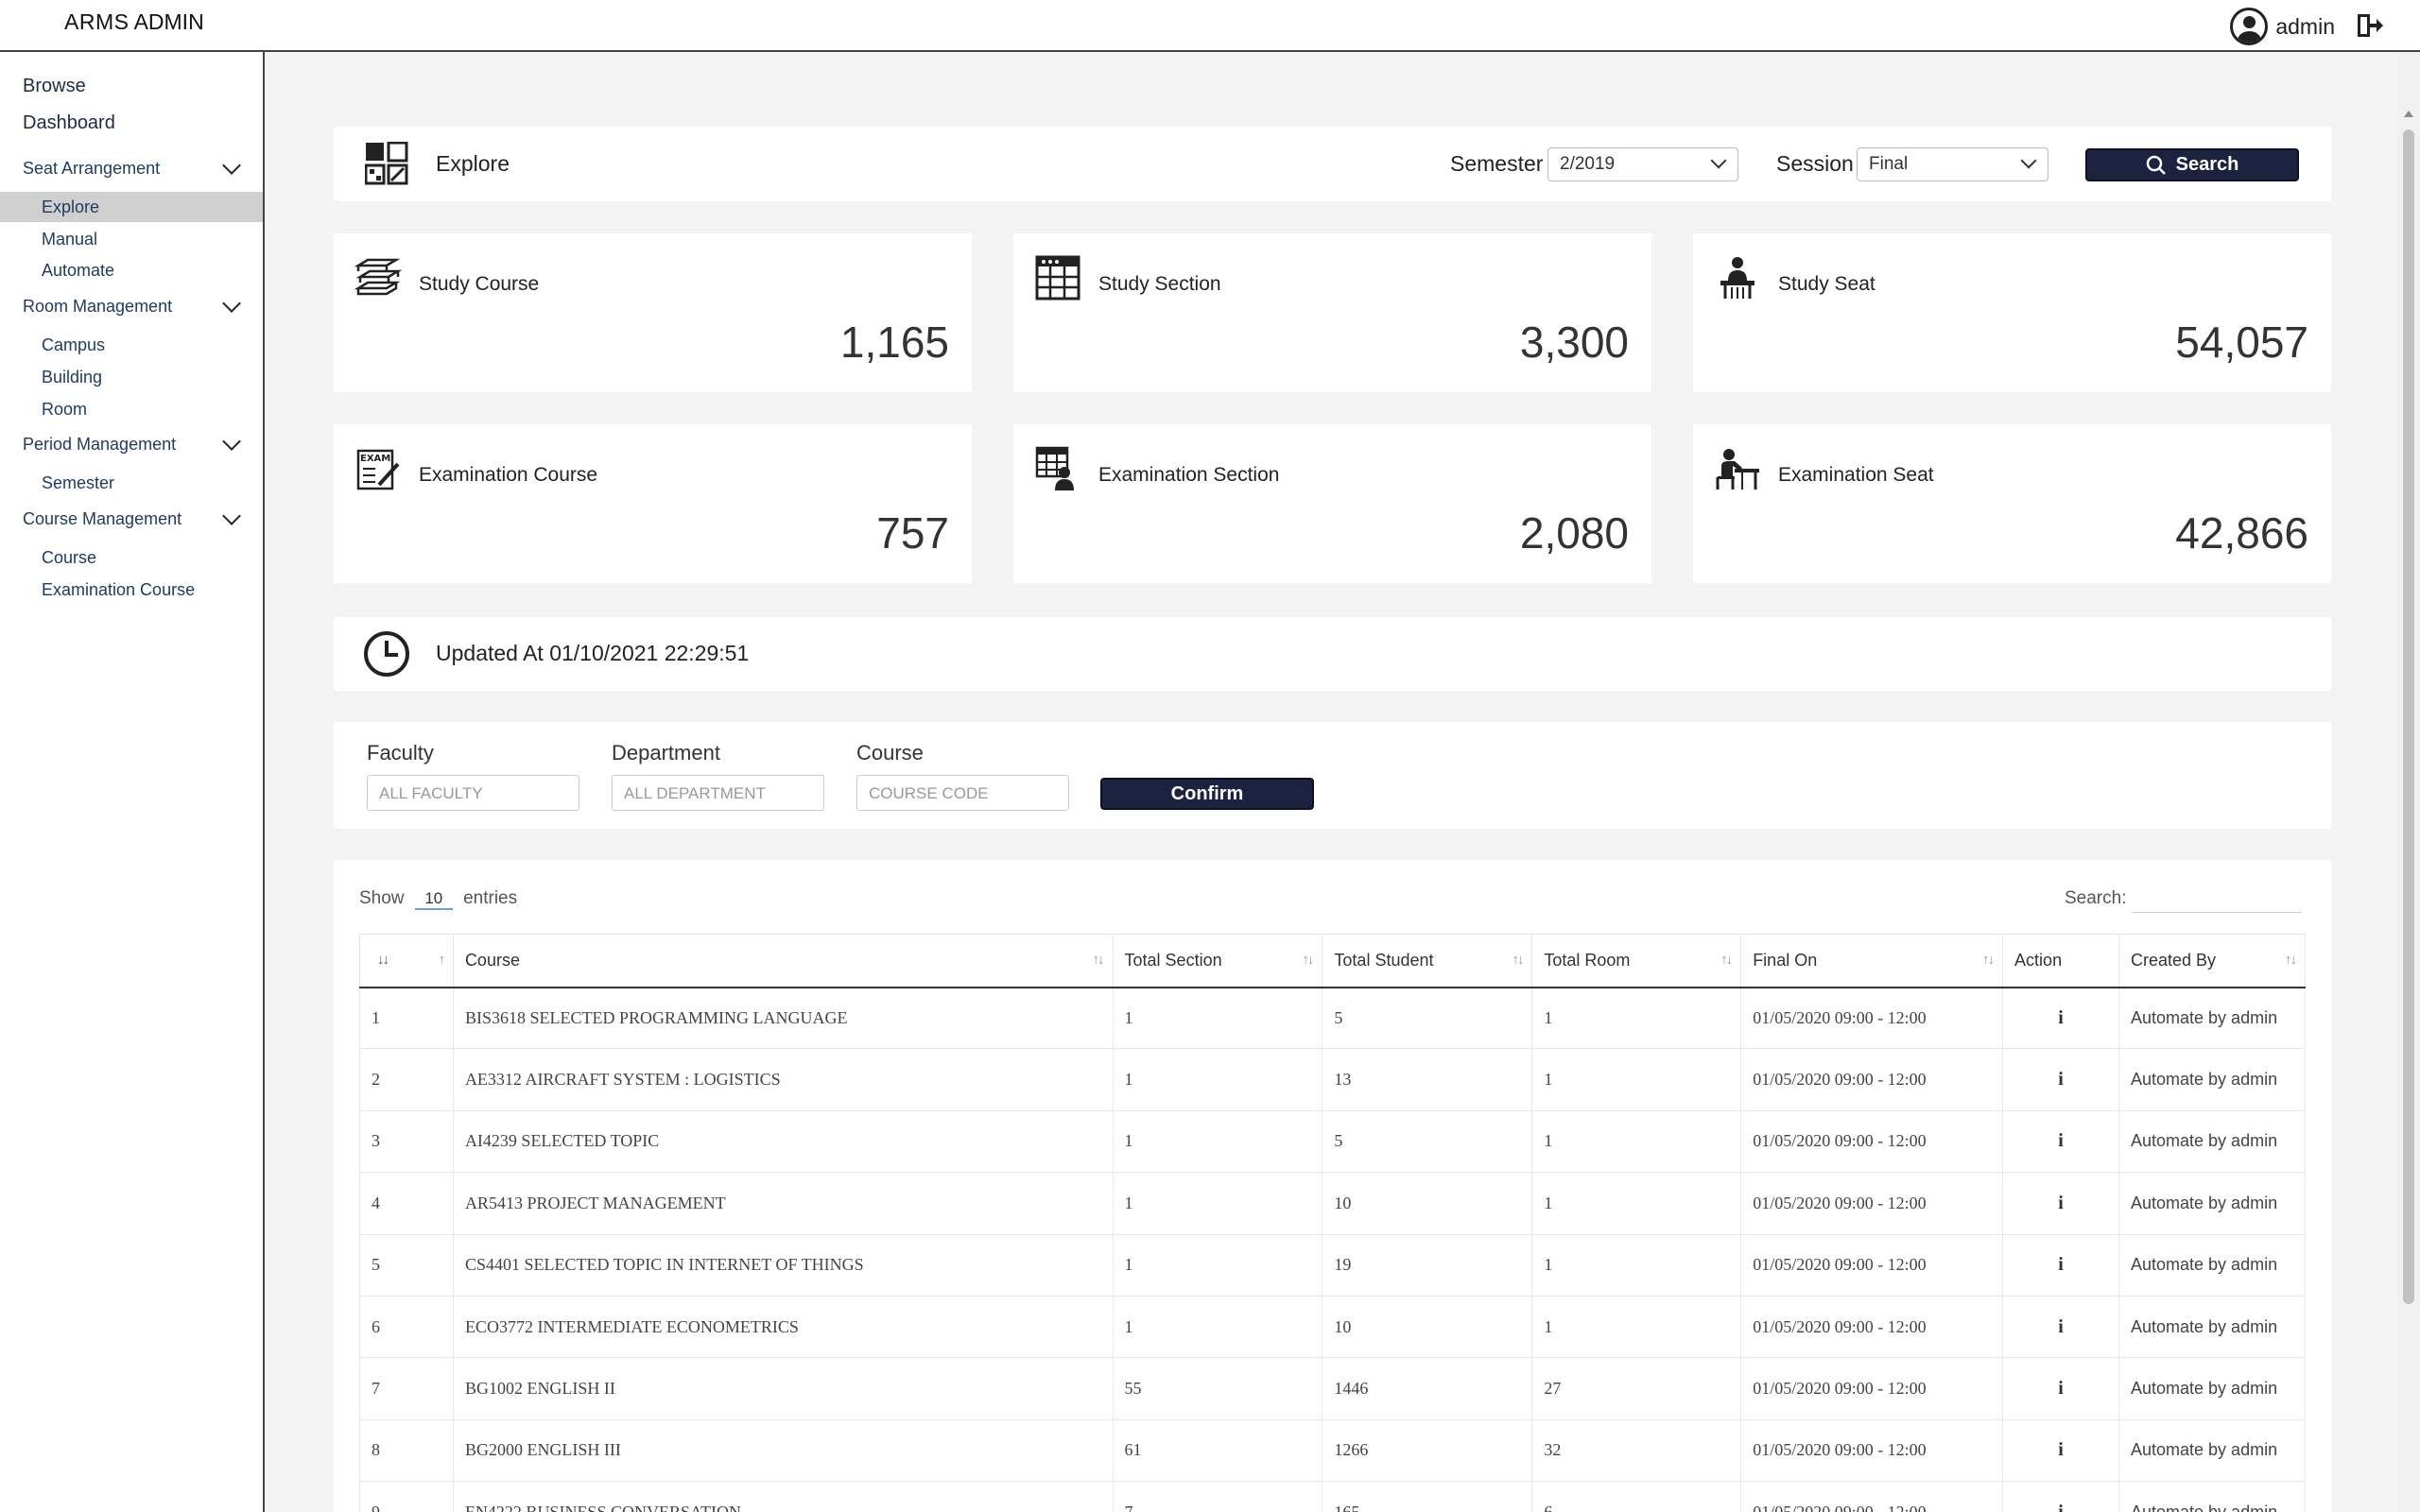 This screenshot has width=2420, height=1512. Describe the element at coordinates (134, 305) in the screenshot. I see `sidebar-group-room-management: Room Management` at that location.